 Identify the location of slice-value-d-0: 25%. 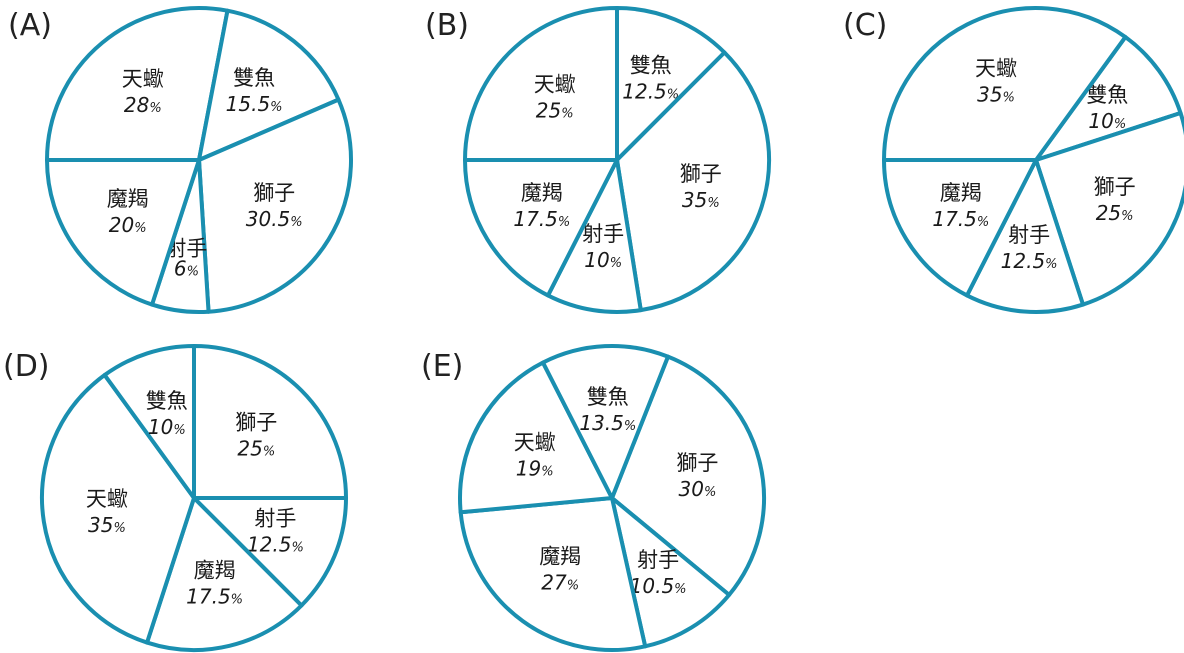
(256, 449).